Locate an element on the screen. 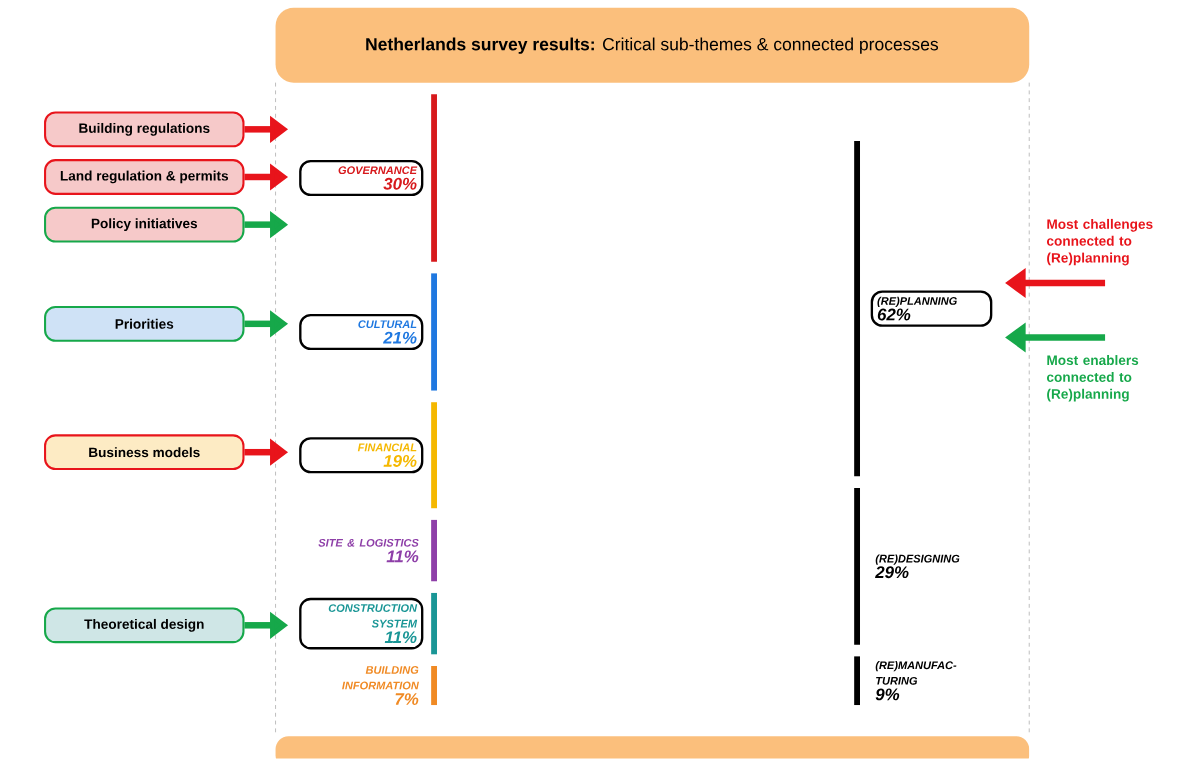 This screenshot has height=759, width=1178. category-label: CONSTRUCTION SYSTEM is located at coordinates (373, 616).